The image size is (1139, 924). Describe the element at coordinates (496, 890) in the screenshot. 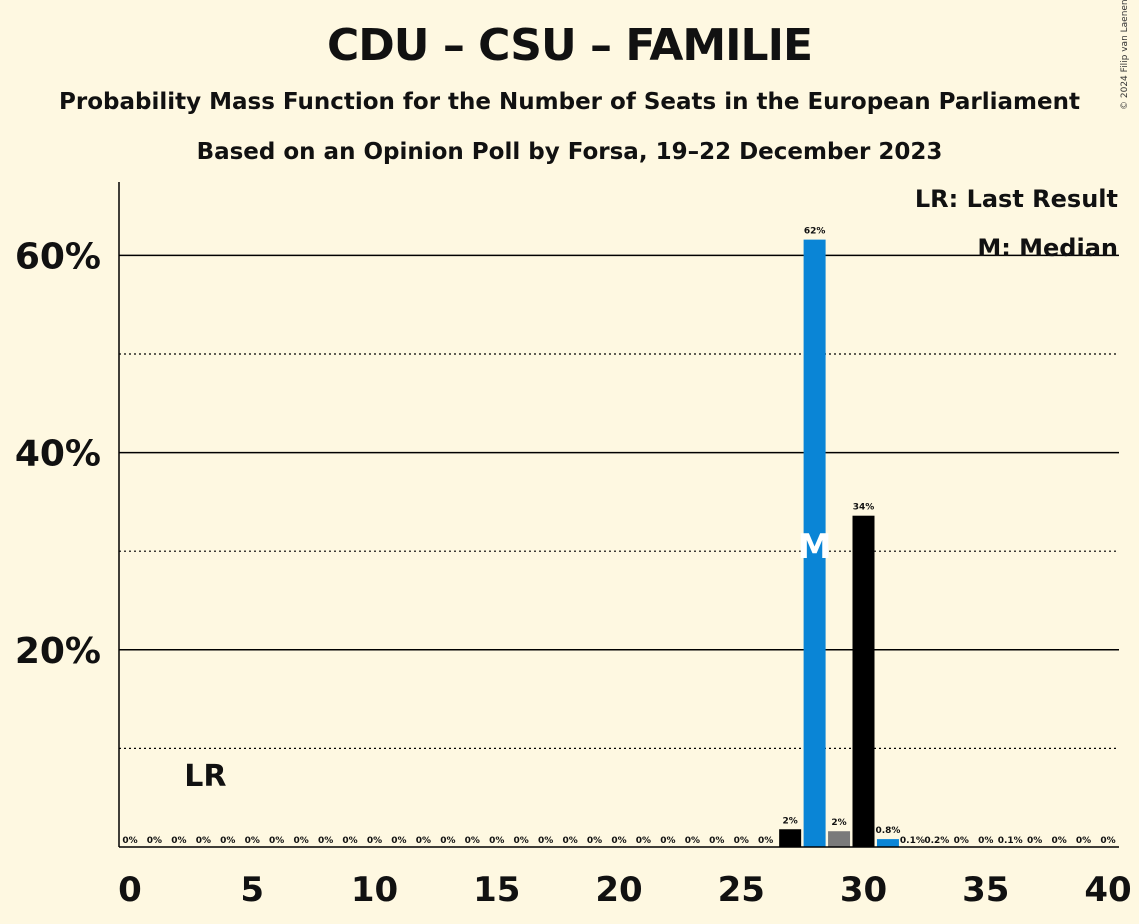

I see `x-tick-label: 15` at that location.